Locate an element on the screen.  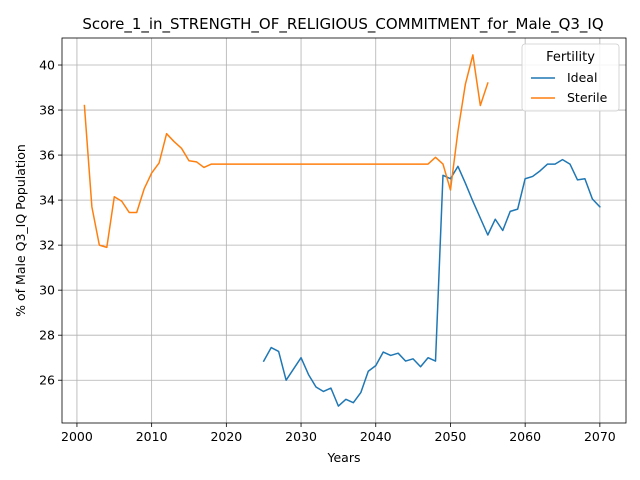
x-tick-label: 2060 is located at coordinates (525, 436).